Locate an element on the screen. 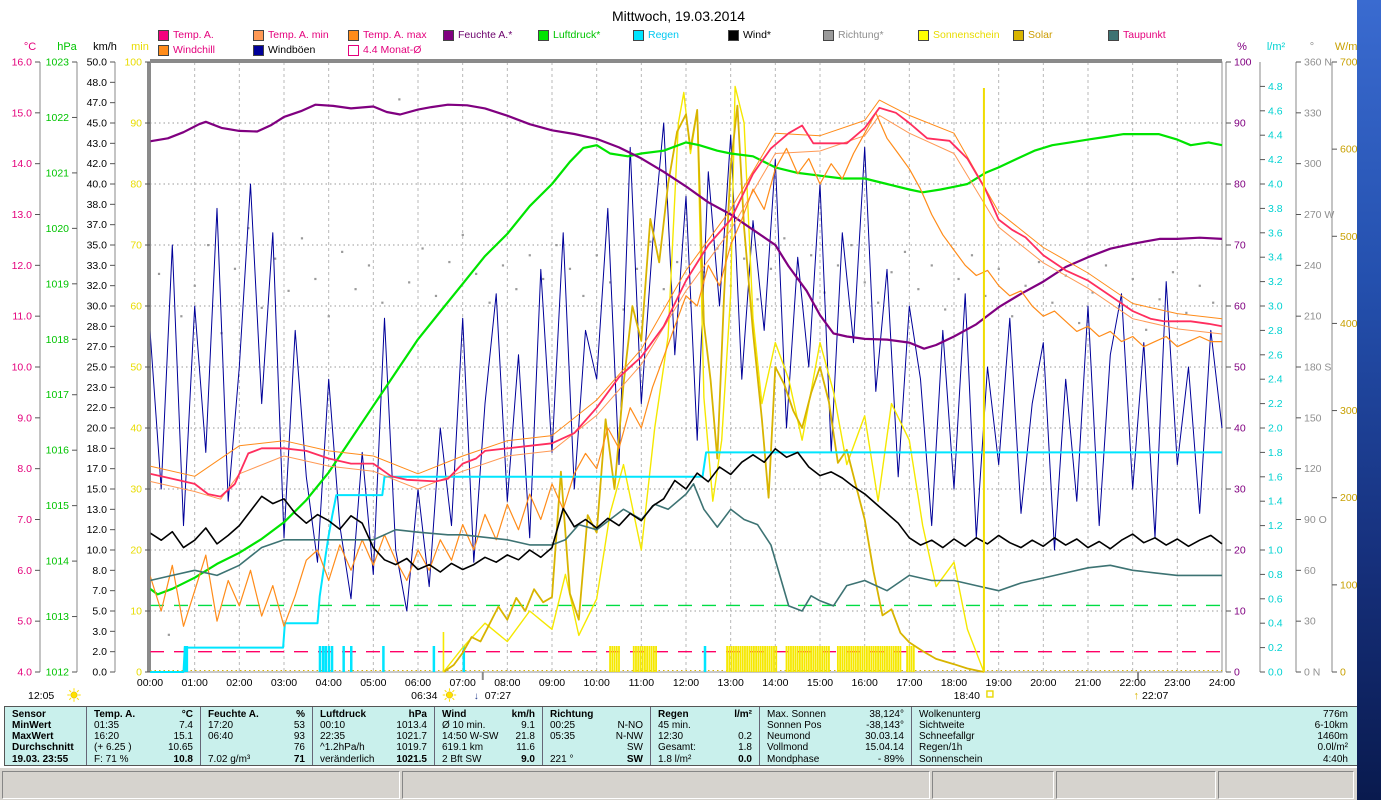  axis-label: 42.0 is located at coordinates (97, 164).